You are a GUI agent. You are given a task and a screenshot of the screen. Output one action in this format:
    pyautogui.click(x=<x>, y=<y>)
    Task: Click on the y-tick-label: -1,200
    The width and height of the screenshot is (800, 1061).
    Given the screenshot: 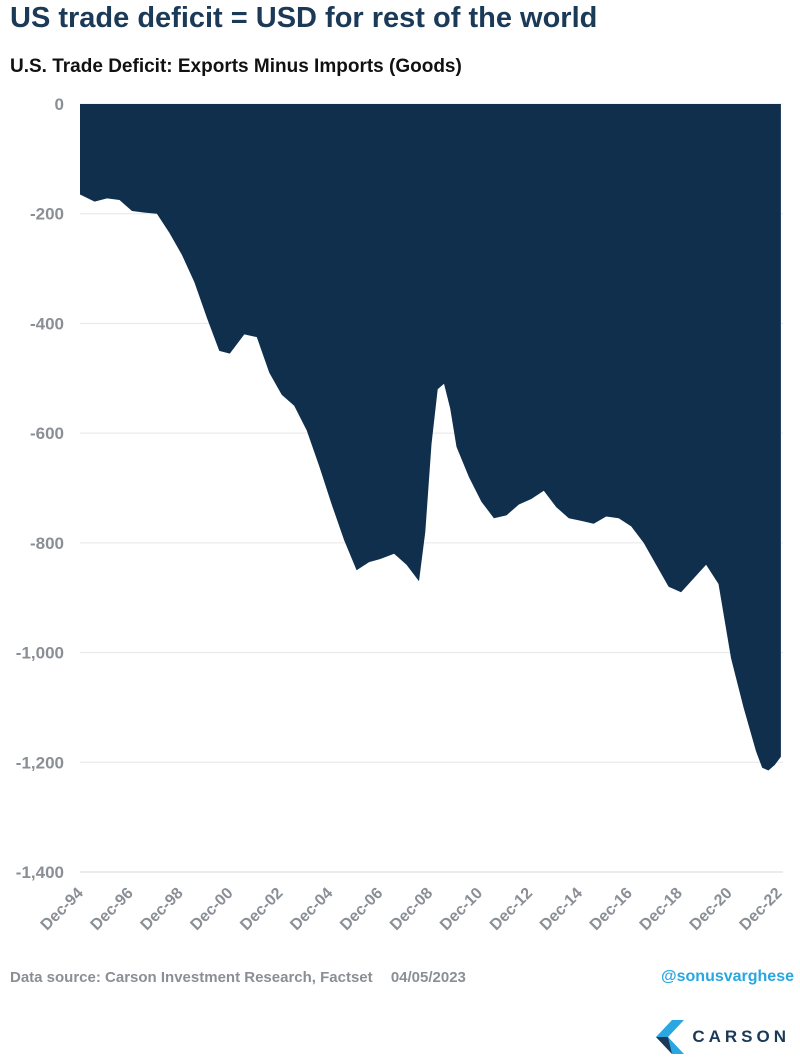 What is the action you would take?
    pyautogui.click(x=40, y=762)
    